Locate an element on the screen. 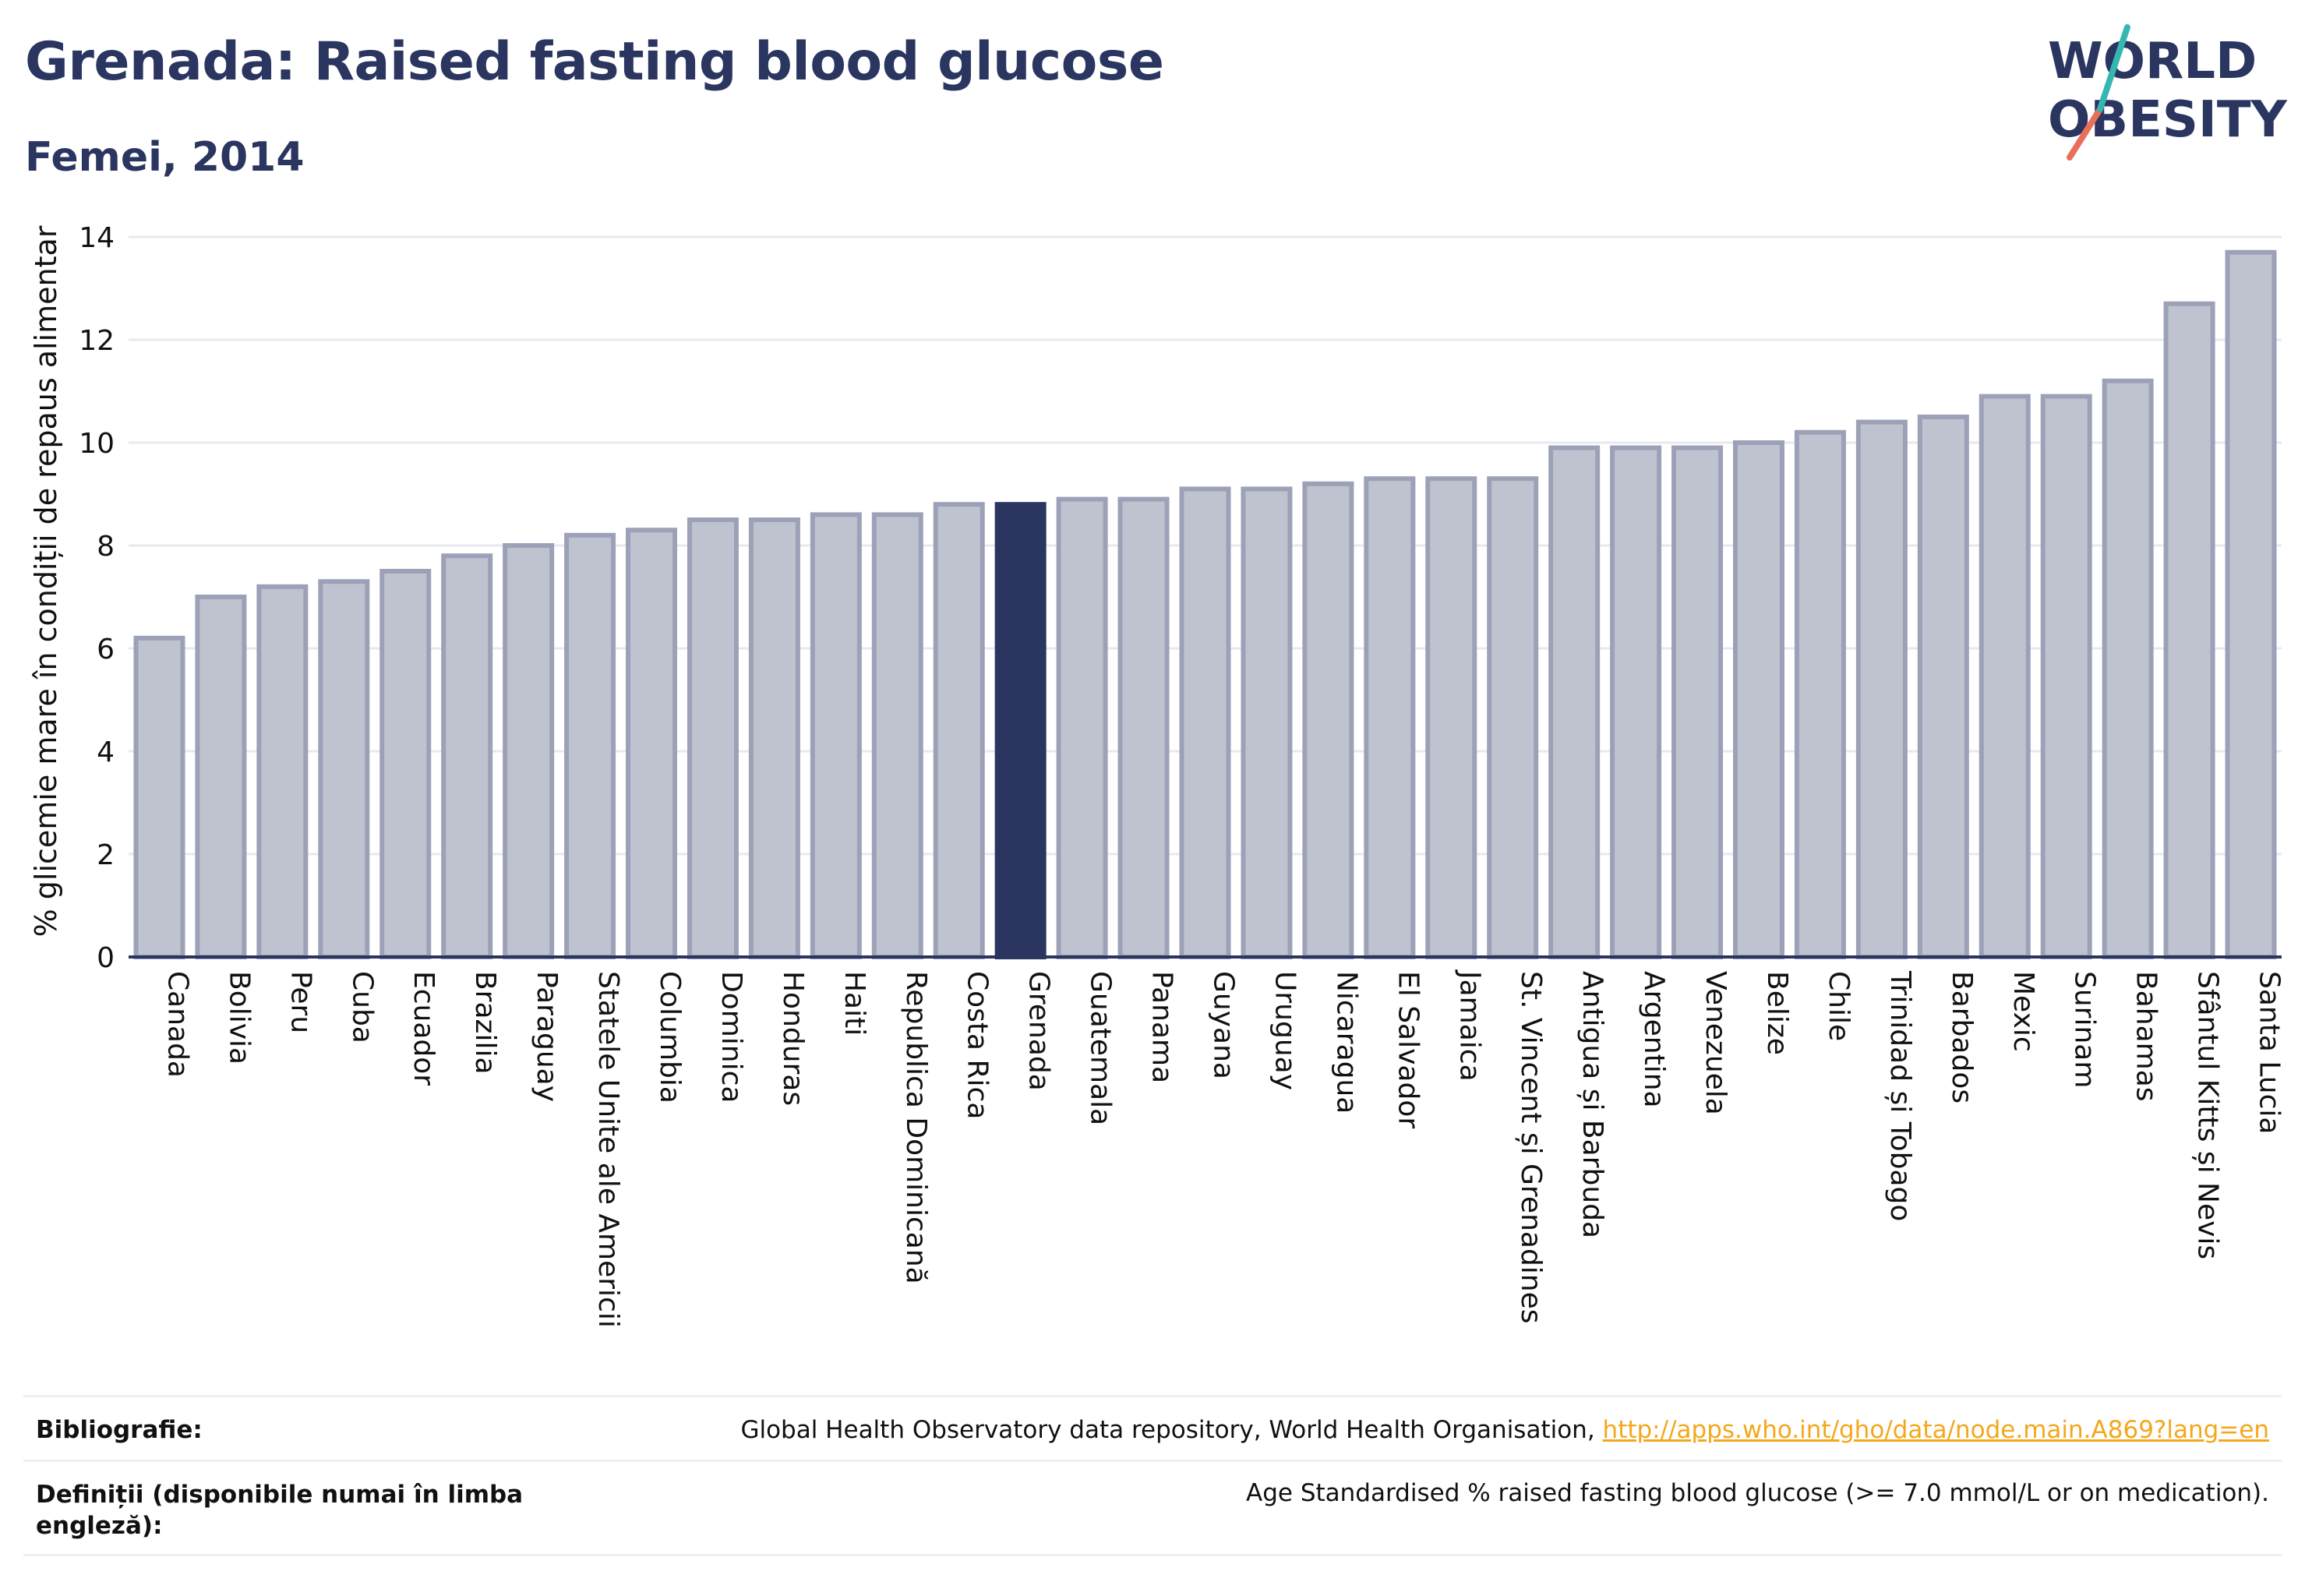  bar-peru is located at coordinates (282, 771).